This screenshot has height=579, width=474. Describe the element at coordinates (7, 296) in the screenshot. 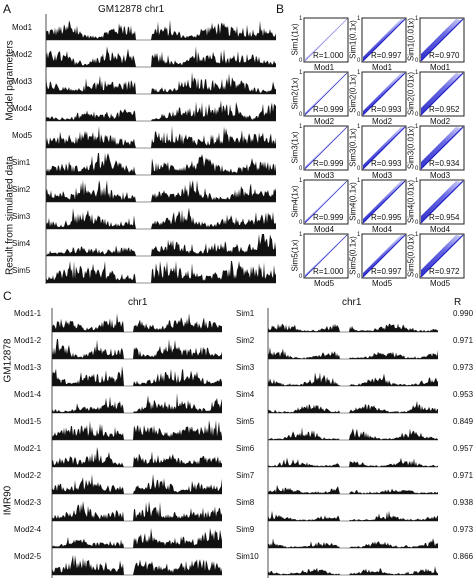

I see `panel-c-letter: C` at that location.